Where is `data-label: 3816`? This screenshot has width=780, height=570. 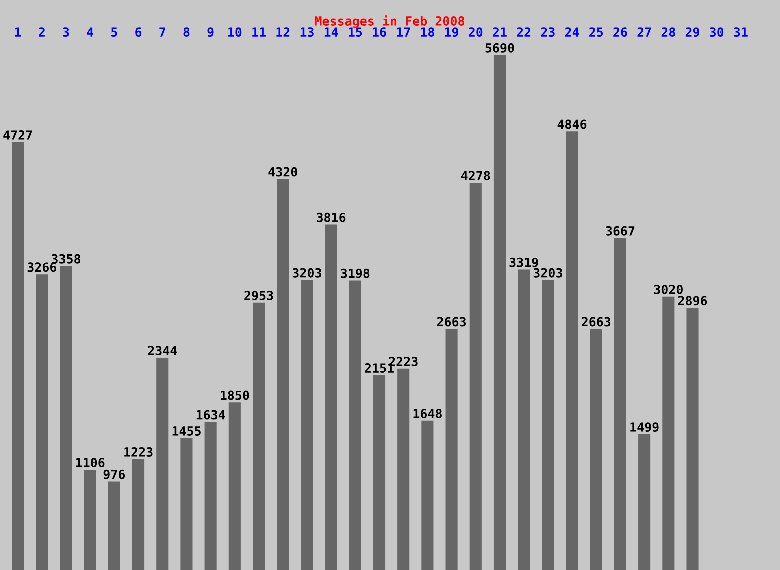
data-label: 3816 is located at coordinates (331, 217).